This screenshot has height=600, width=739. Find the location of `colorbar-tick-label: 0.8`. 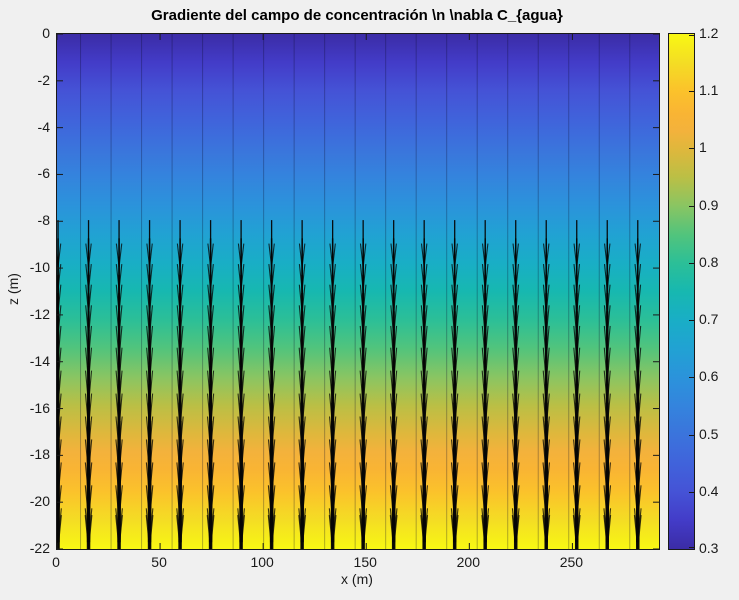

colorbar-tick-label: 0.8 is located at coordinates (709, 261).